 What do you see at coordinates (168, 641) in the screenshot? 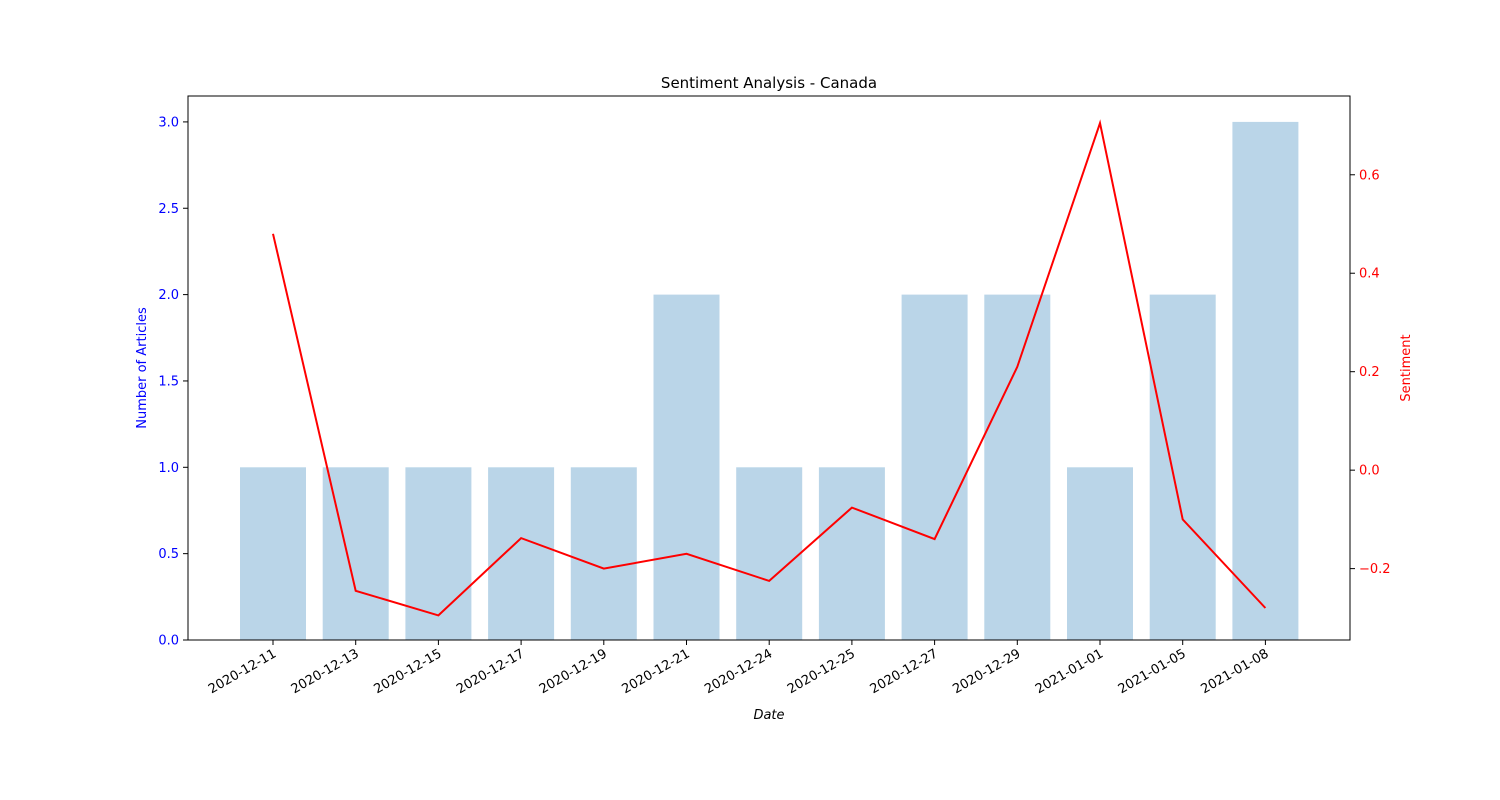
I see `y-tick-label: 0.0` at bounding box center [168, 641].